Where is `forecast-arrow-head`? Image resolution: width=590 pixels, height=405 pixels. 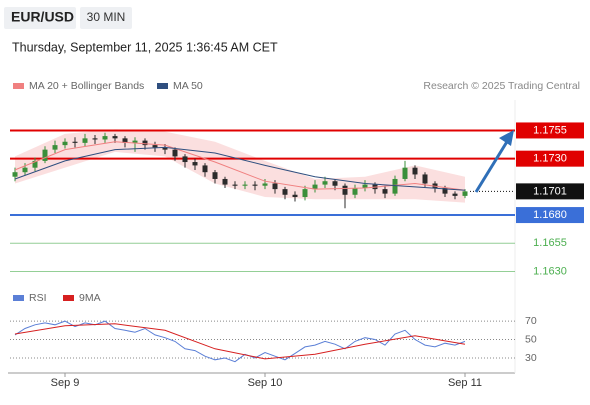
forecast-arrow-head is located at coordinates (506, 138).